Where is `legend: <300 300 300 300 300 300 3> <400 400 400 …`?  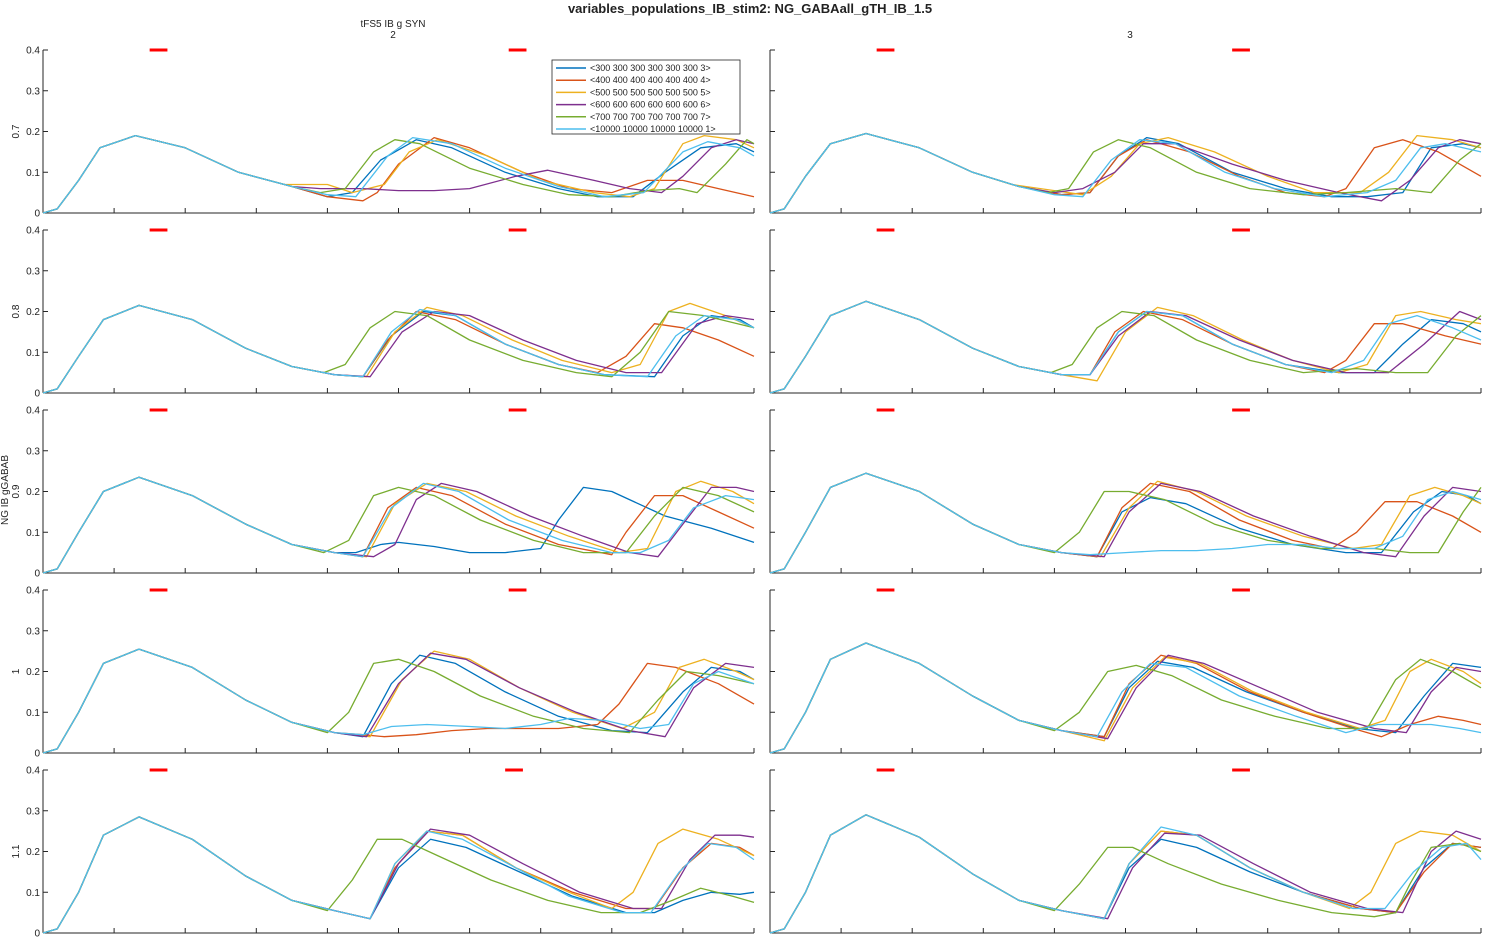 legend: <300 300 300 300 300 300 3> <400 400 400 … is located at coordinates (646, 97).